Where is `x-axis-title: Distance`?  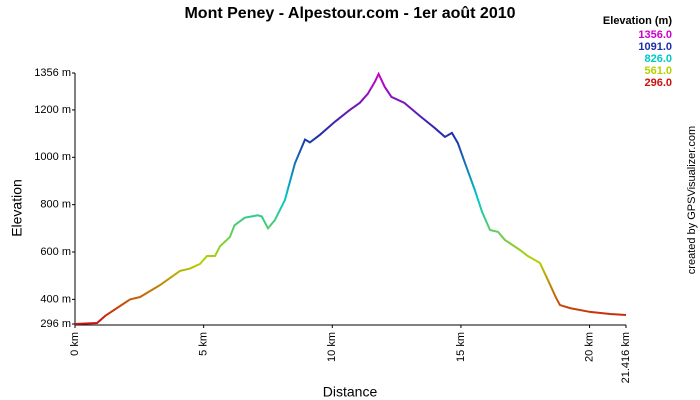
x-axis-title: Distance is located at coordinates (350, 392).